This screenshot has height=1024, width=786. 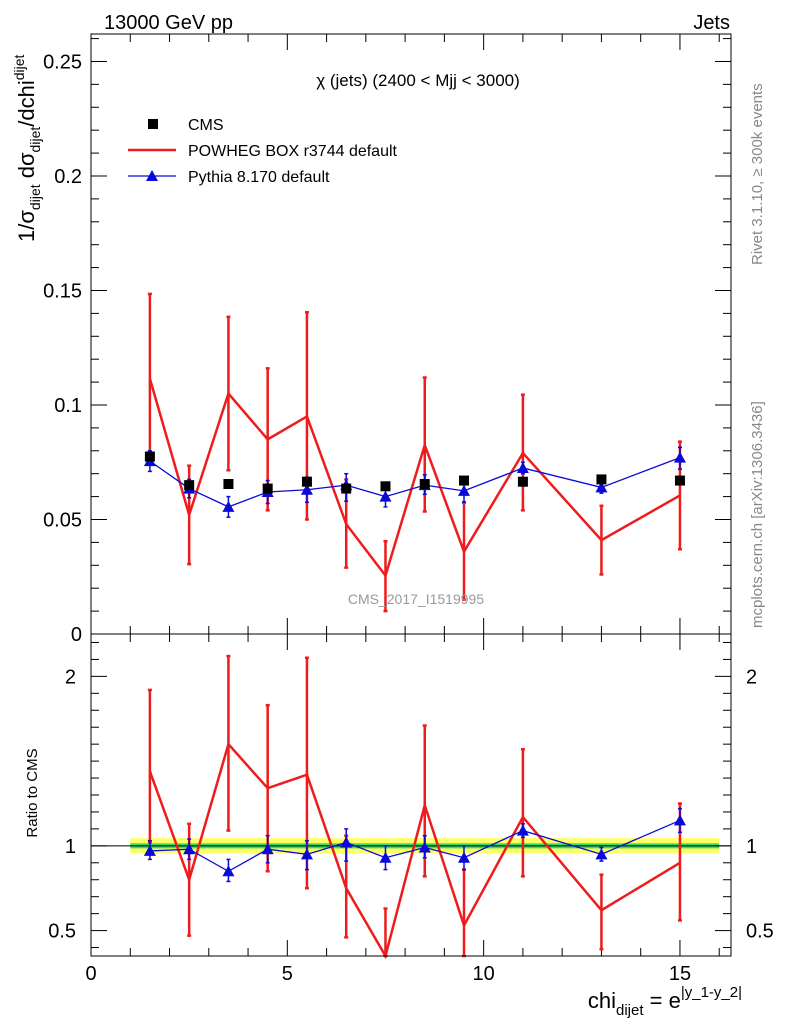 I want to click on x-tick-label: 15, so click(x=680, y=974).